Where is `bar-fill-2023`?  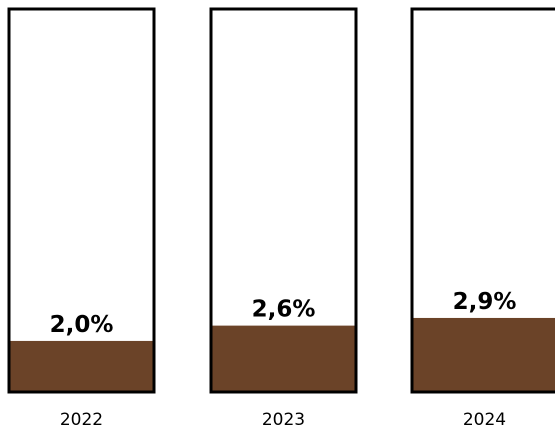 bar-fill-2023 is located at coordinates (283, 358).